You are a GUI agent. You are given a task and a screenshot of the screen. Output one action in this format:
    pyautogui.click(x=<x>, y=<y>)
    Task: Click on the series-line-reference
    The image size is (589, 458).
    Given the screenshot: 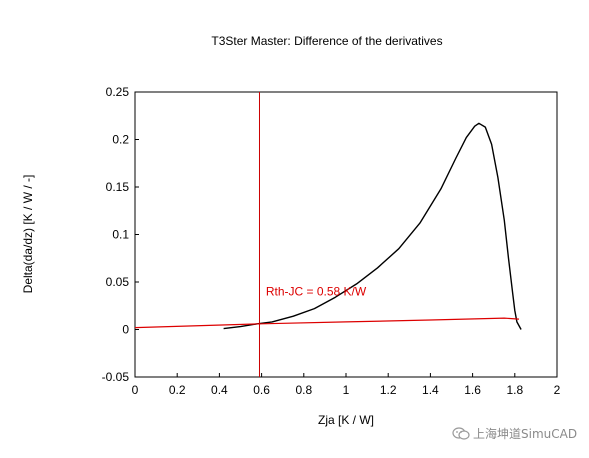 What is the action you would take?
    pyautogui.click(x=327, y=323)
    